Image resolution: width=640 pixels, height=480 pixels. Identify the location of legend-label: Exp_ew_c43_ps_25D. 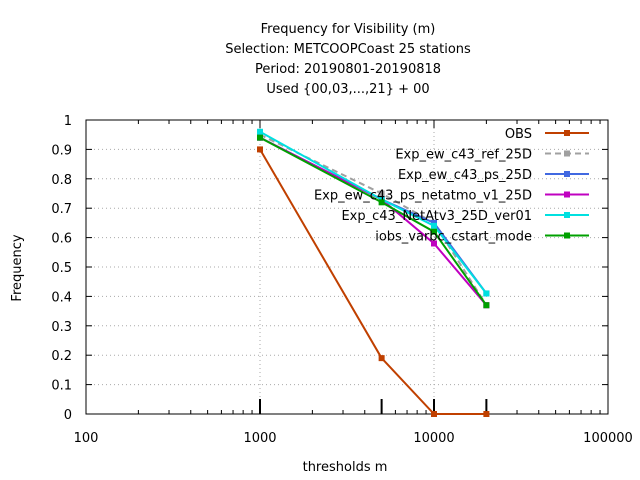
(465, 175).